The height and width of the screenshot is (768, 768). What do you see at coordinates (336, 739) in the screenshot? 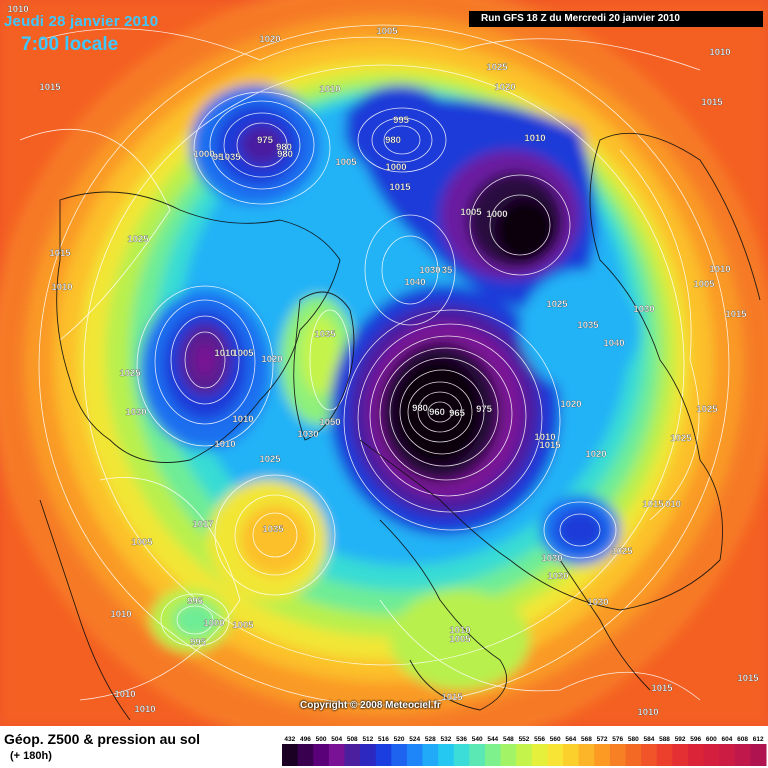
I see `legend-value: 504` at bounding box center [336, 739].